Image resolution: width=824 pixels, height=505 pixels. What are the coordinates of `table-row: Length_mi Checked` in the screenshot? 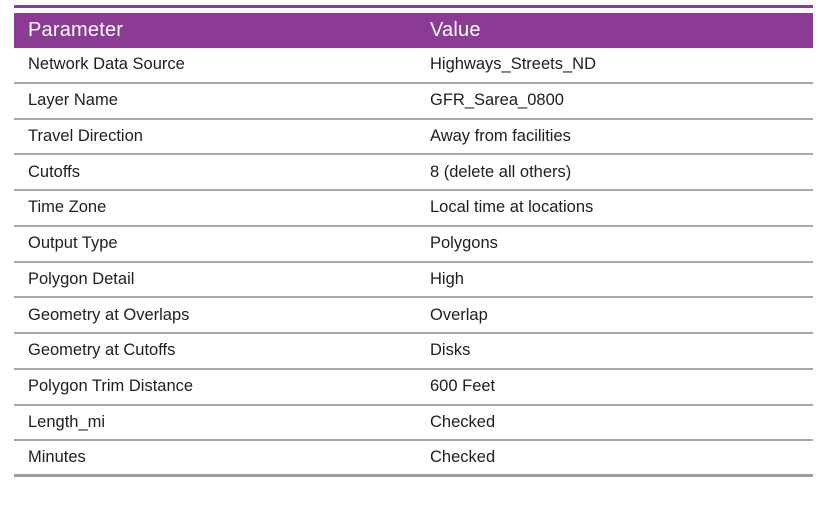 It's located at (413, 424).